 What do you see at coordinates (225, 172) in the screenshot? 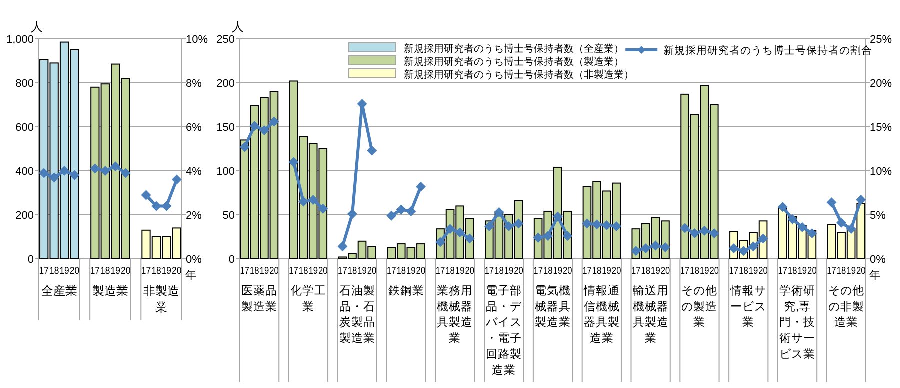
I see `y-tick-label: 100` at bounding box center [225, 172].